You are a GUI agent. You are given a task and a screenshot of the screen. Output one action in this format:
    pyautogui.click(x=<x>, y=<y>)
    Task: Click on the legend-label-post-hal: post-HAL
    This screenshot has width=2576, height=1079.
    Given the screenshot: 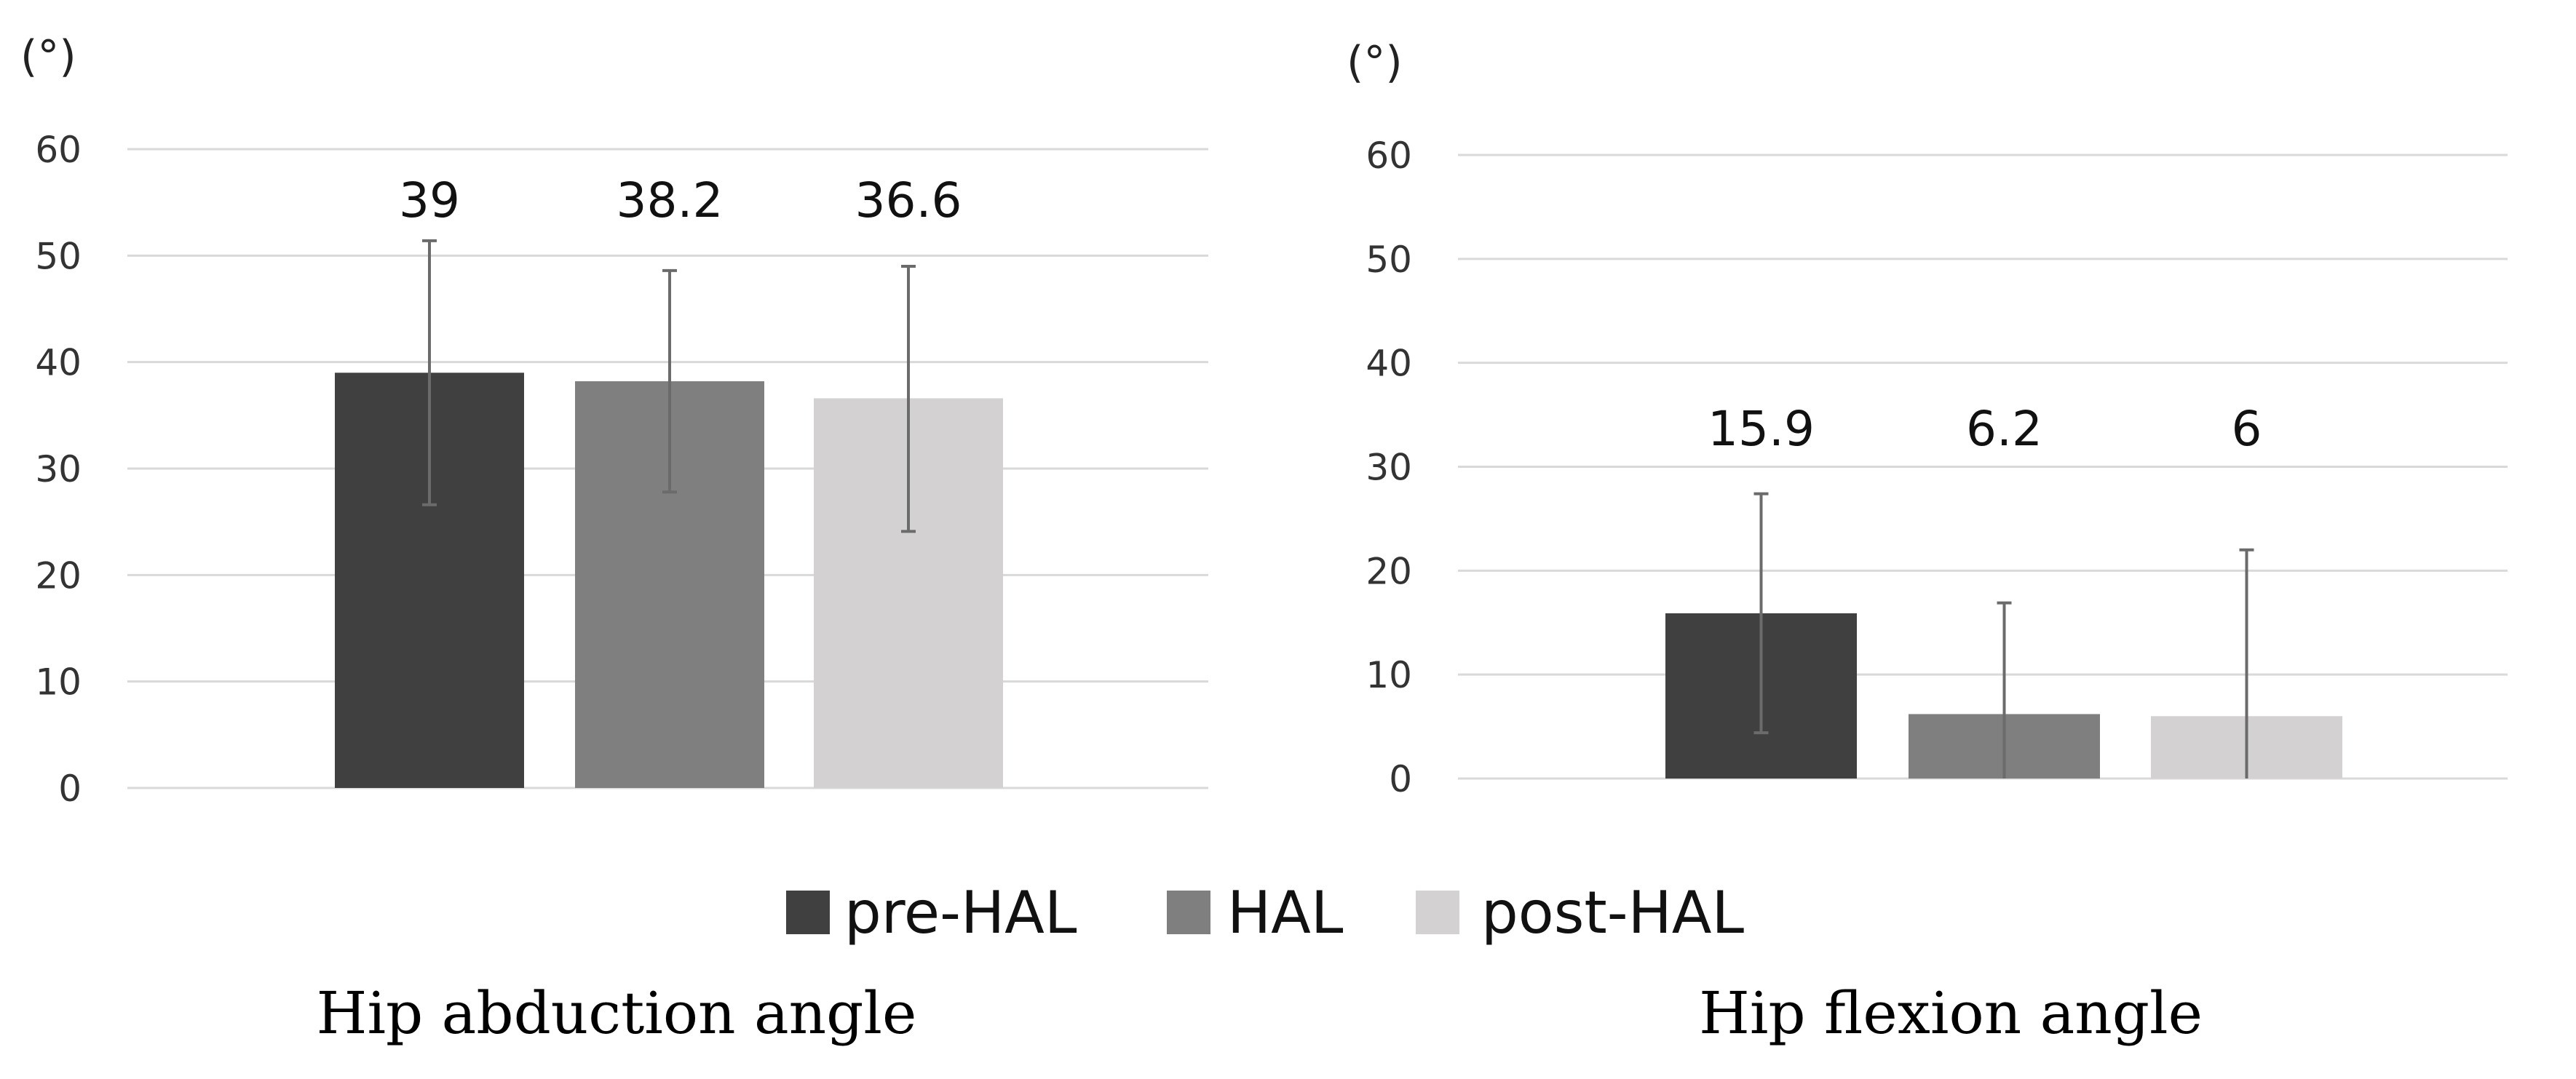 What is the action you would take?
    pyautogui.click(x=1613, y=913)
    